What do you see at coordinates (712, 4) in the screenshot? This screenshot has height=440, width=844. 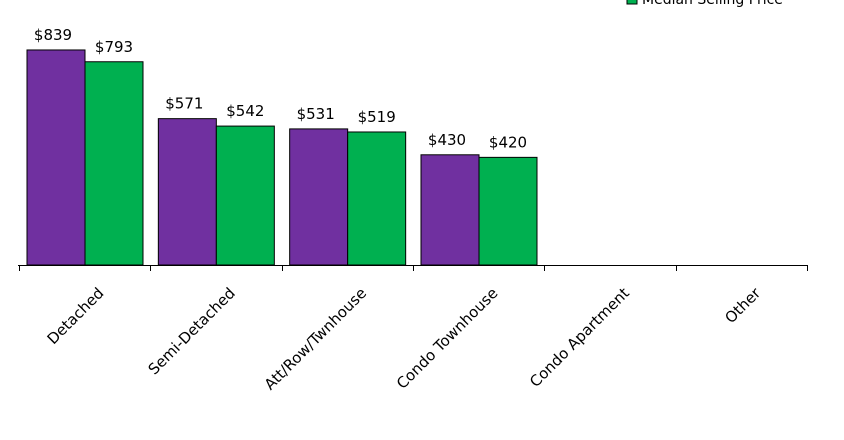 I see `legend-label-median-selling-price: Median Selling Price` at bounding box center [712, 4].